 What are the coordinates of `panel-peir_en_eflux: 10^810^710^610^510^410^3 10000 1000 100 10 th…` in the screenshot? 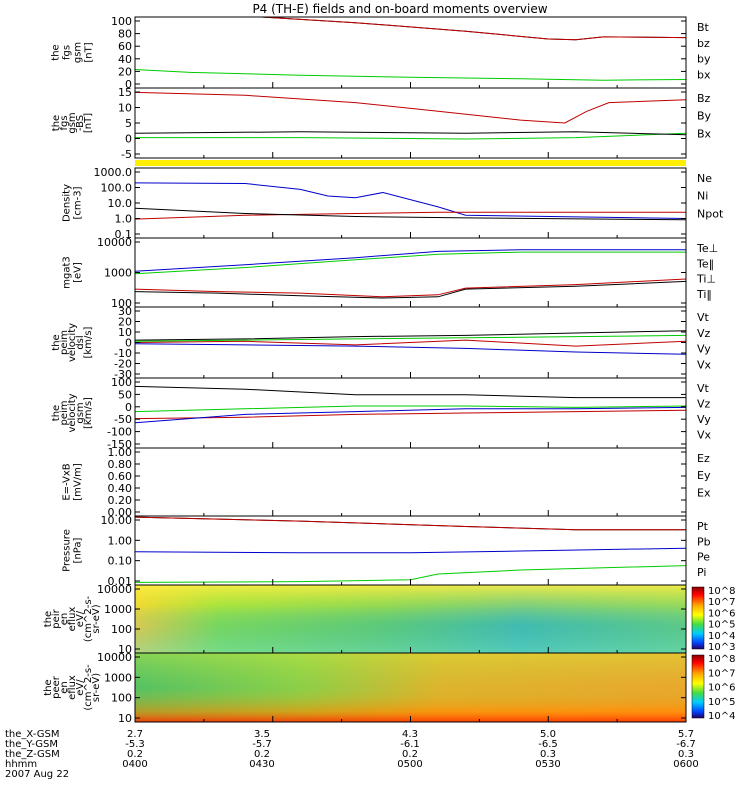 It's located at (389, 619).